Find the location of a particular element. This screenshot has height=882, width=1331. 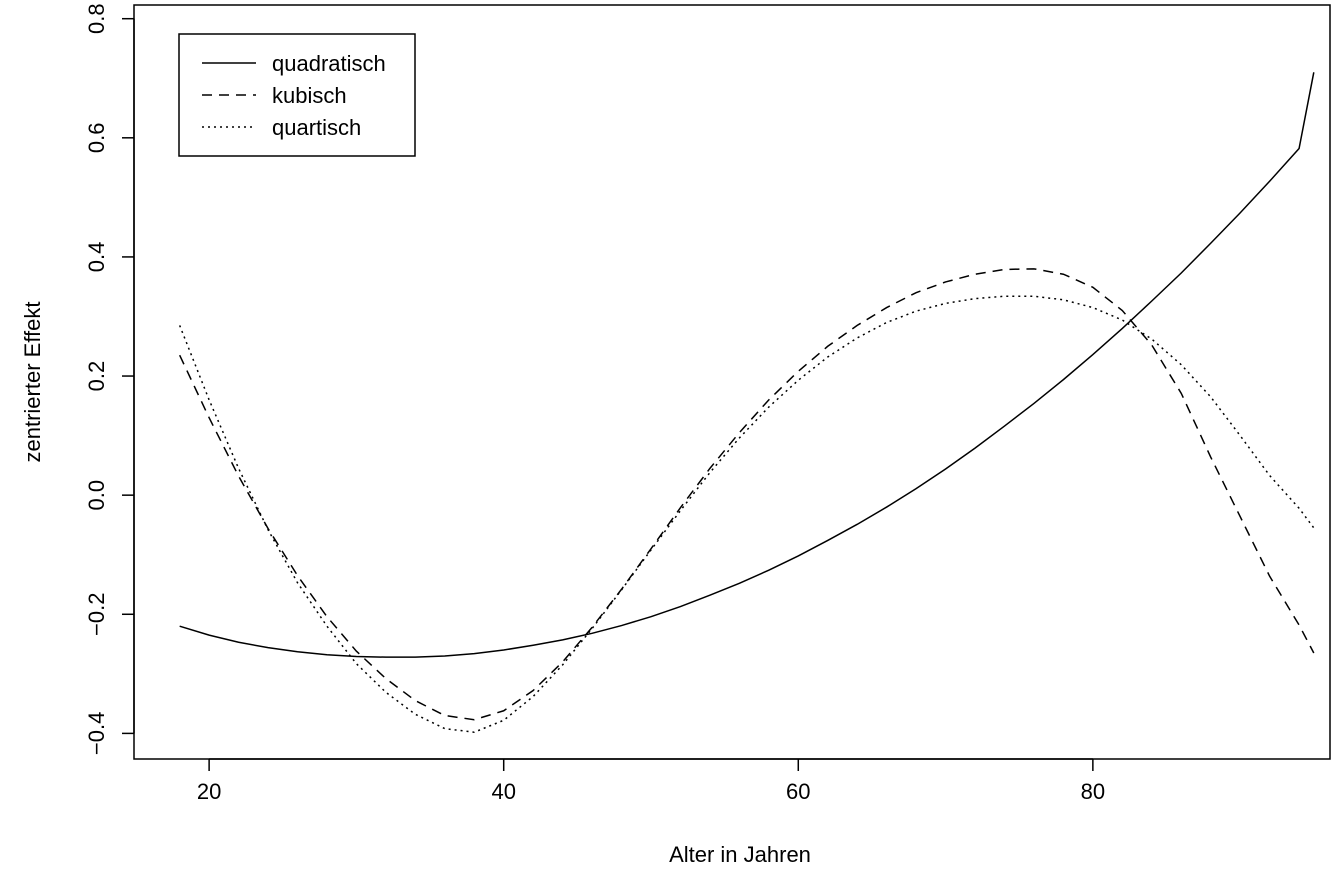

legend: quadratisch kubisch quartisch is located at coordinates (297, 95).